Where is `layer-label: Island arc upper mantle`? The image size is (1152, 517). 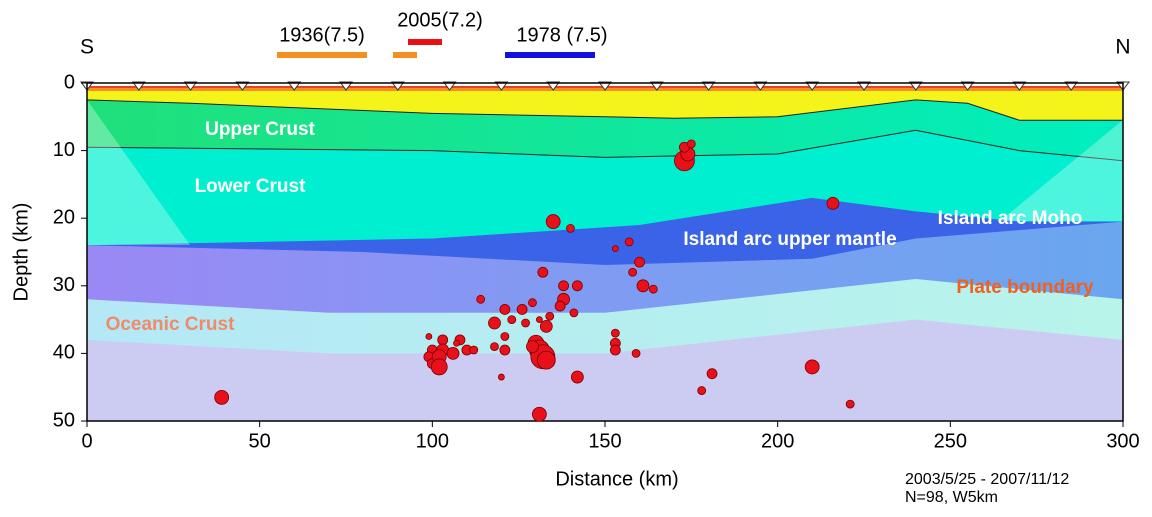 layer-label: Island arc upper mantle is located at coordinates (789, 239).